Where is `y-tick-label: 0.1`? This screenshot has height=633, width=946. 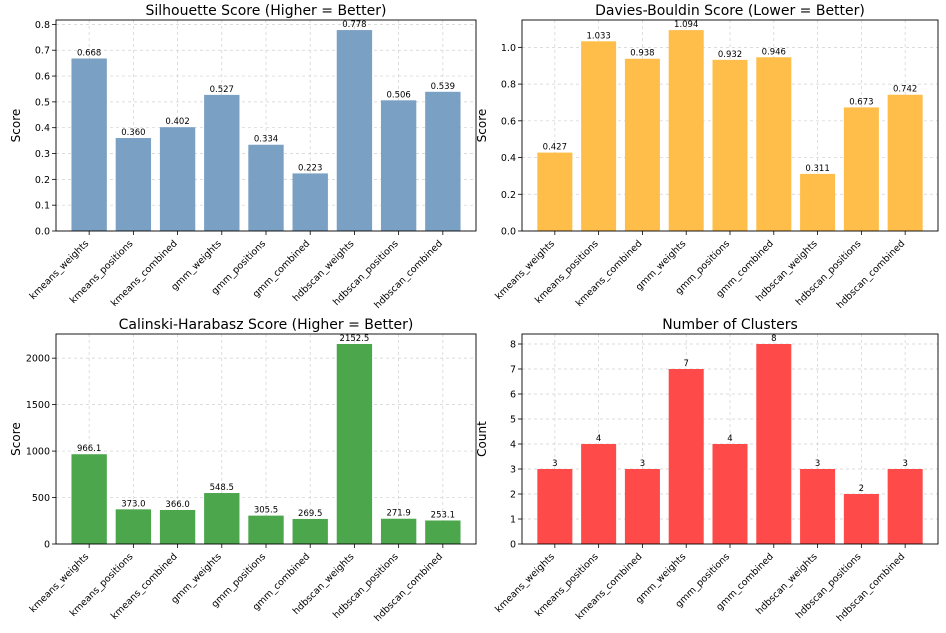
y-tick-label: 0.1 is located at coordinates (42, 206).